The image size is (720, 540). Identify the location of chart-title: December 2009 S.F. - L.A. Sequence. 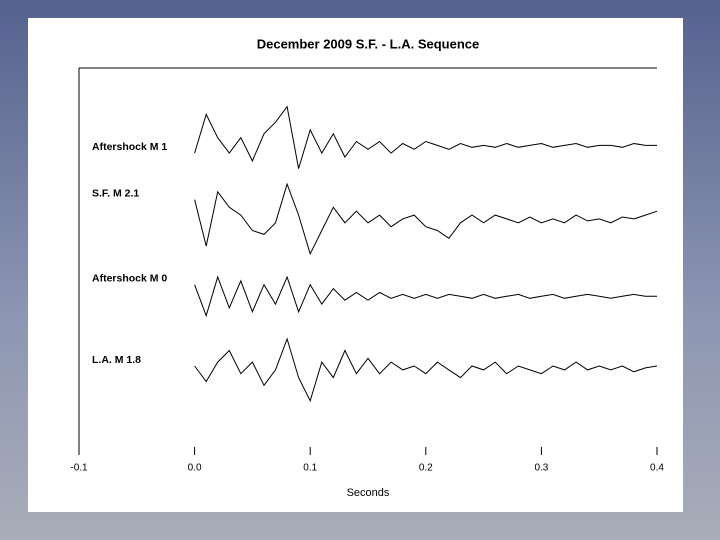
(368, 43).